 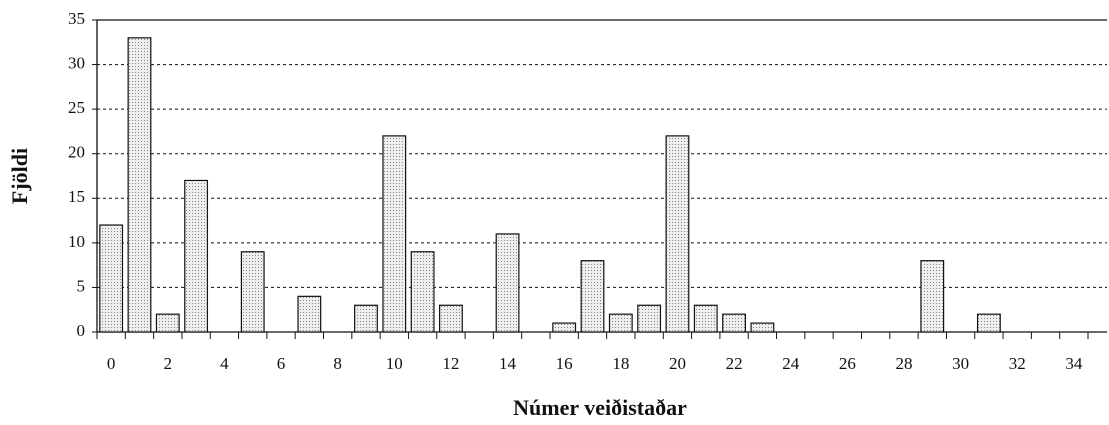 What do you see at coordinates (903, 363) in the screenshot?
I see `x-tick-label: 28` at bounding box center [903, 363].